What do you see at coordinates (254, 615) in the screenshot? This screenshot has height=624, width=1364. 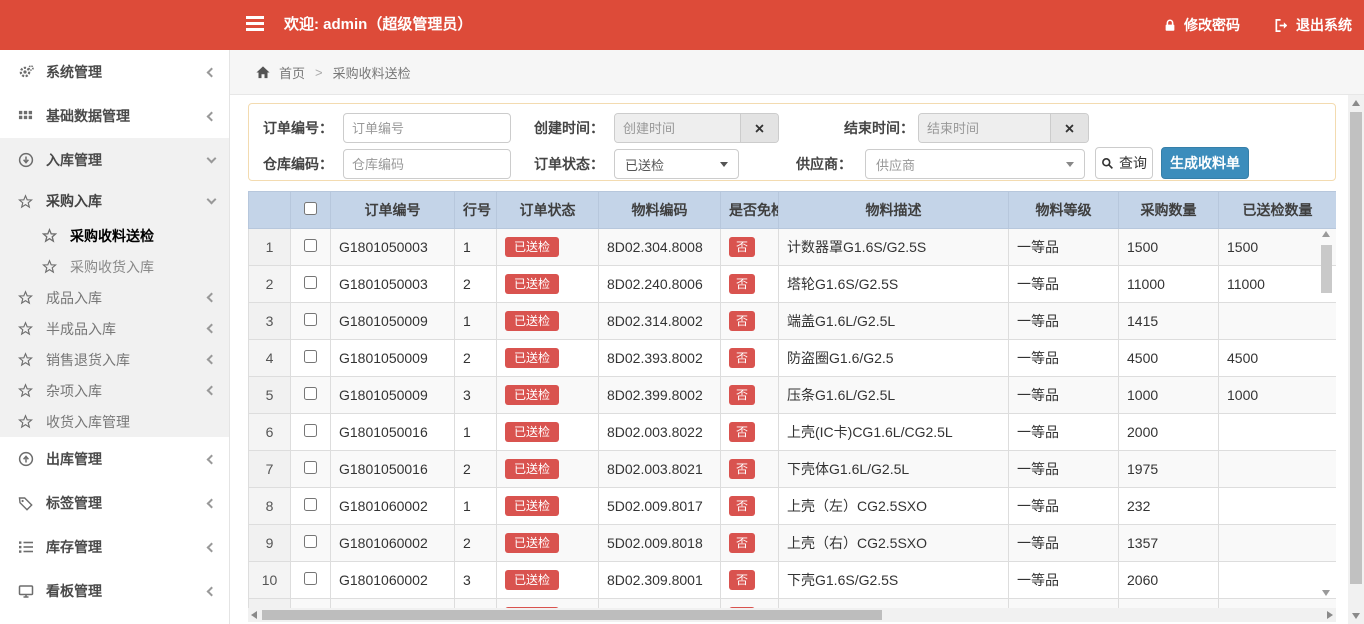 I see `scroll-left-arrow-icon` at bounding box center [254, 615].